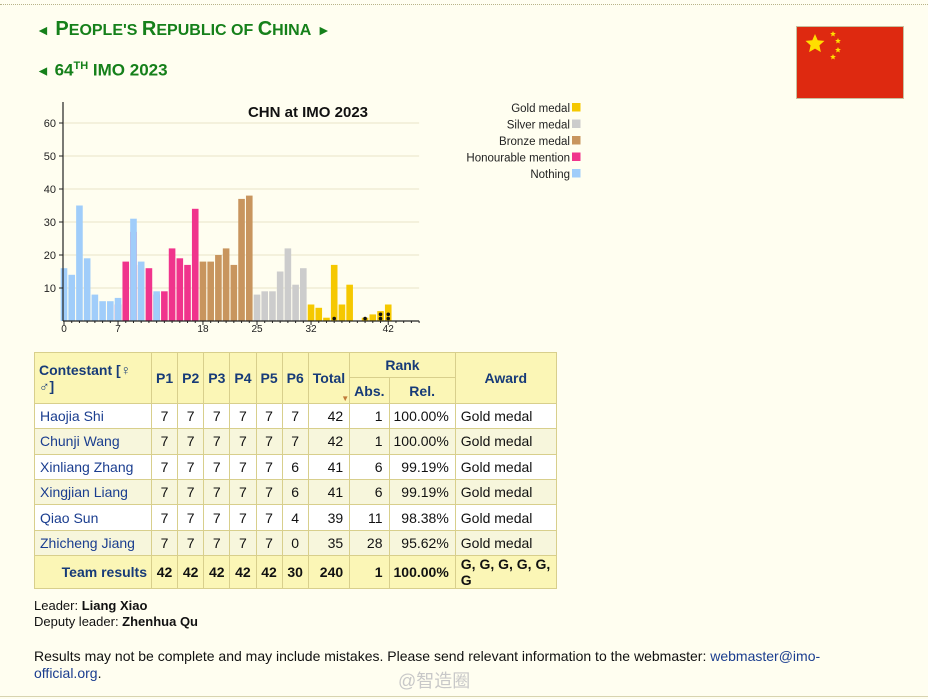 Image resolution: width=928 pixels, height=699 pixels. Describe the element at coordinates (58, 605) in the screenshot. I see `leader-label: Leader:` at that location.